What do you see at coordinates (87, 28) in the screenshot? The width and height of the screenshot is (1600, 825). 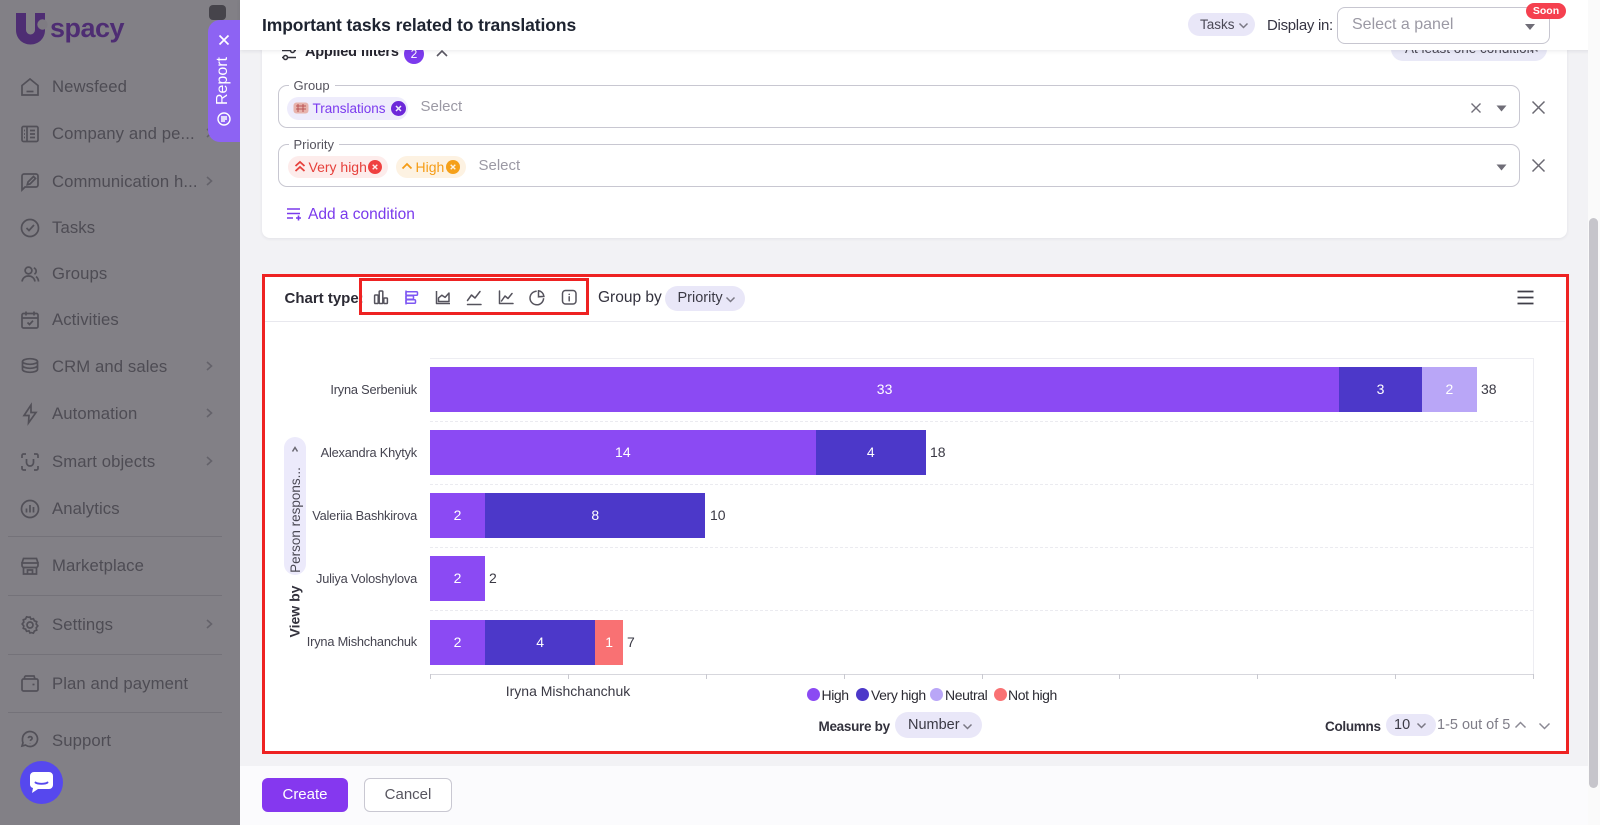 I see `svg-text: spacy` at bounding box center [87, 28].